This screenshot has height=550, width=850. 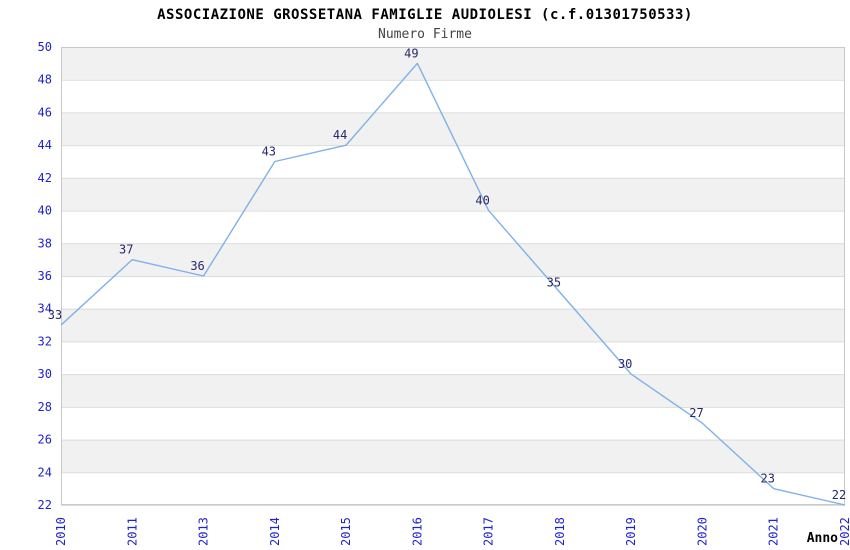 What do you see at coordinates (45, 145) in the screenshot?
I see `y-tick-label: 44` at bounding box center [45, 145].